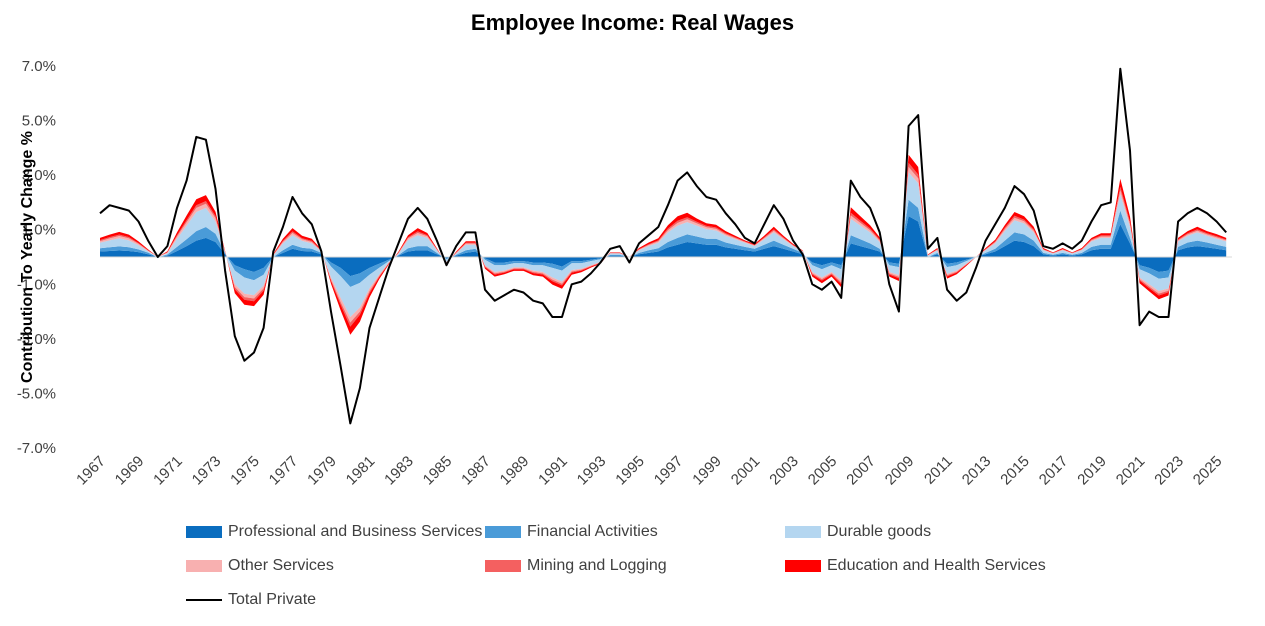 The height and width of the screenshot is (626, 1265). I want to click on x-tick-label: 1983, so click(399, 471).